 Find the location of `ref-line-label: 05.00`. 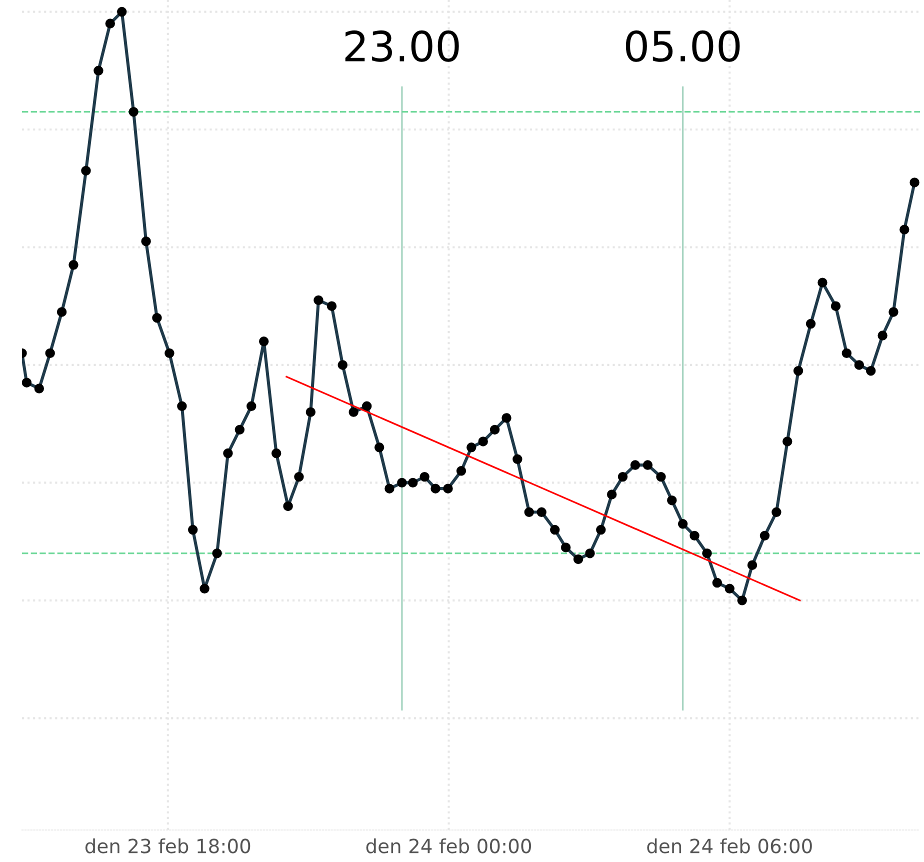

ref-line-label: 05.00 is located at coordinates (683, 46).